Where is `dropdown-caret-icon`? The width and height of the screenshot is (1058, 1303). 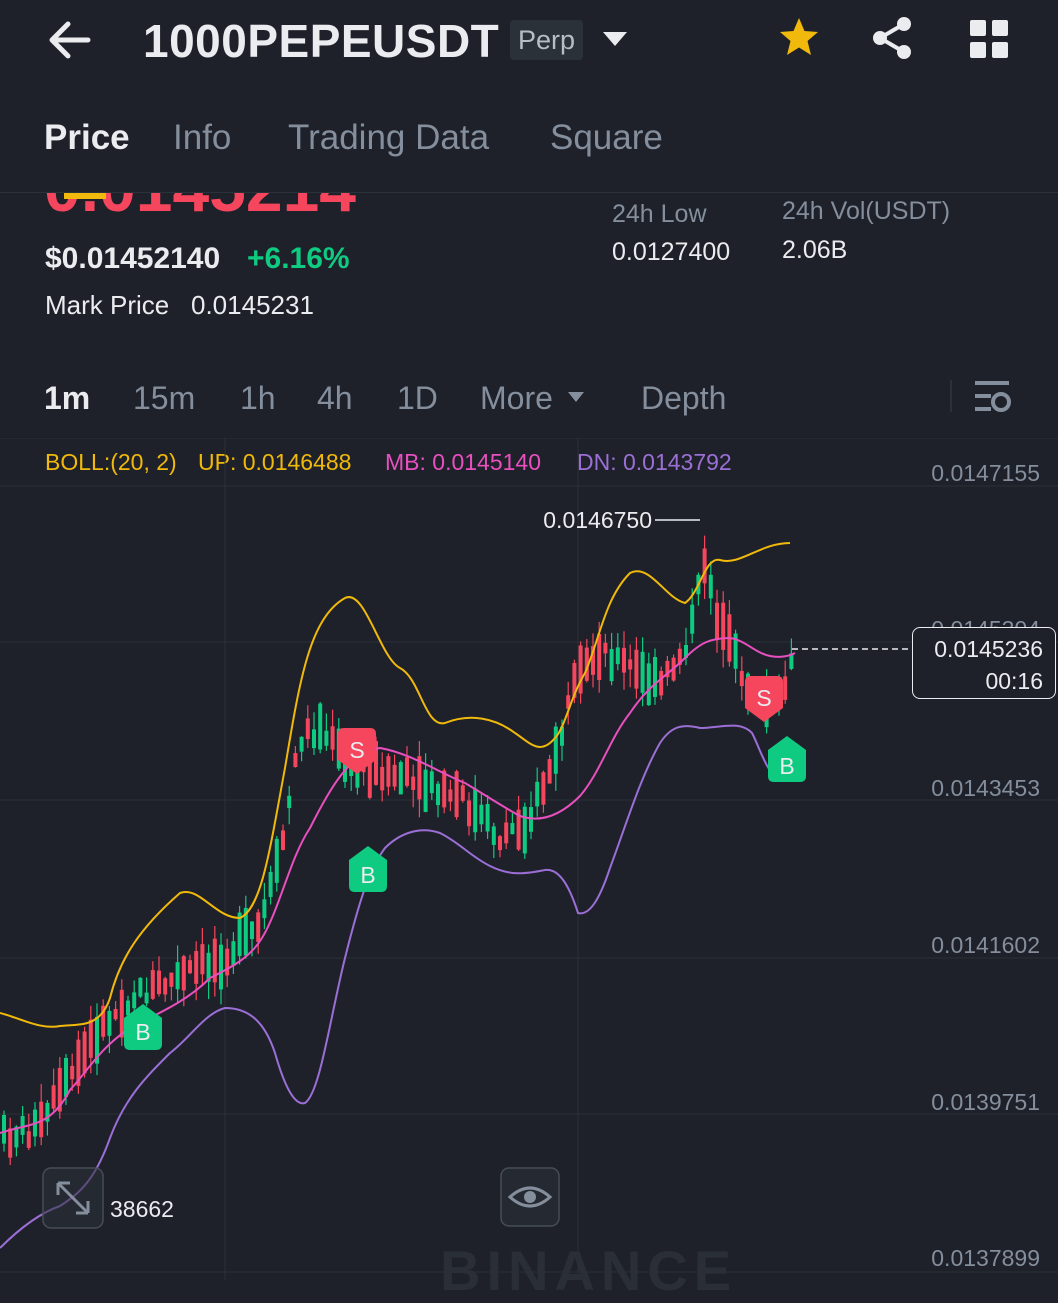 dropdown-caret-icon is located at coordinates (615, 39).